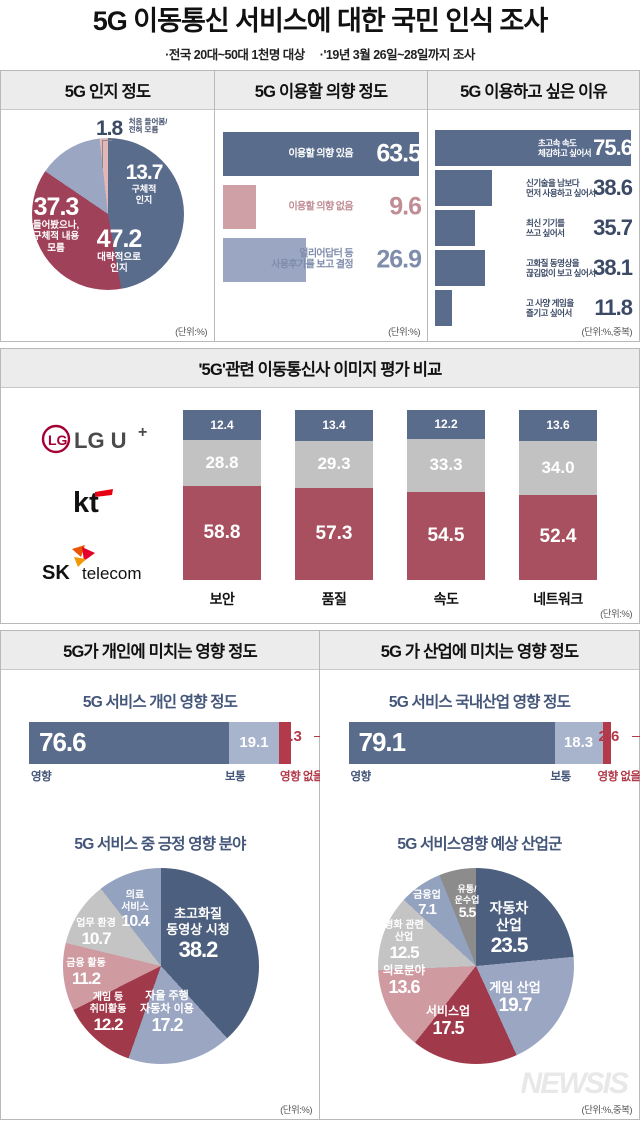 The width and height of the screenshot is (640, 1131). What do you see at coordinates (135, 910) in the screenshot?
I see `personal-slice-label-6: 의료 서비스 10.4` at bounding box center [135, 910].